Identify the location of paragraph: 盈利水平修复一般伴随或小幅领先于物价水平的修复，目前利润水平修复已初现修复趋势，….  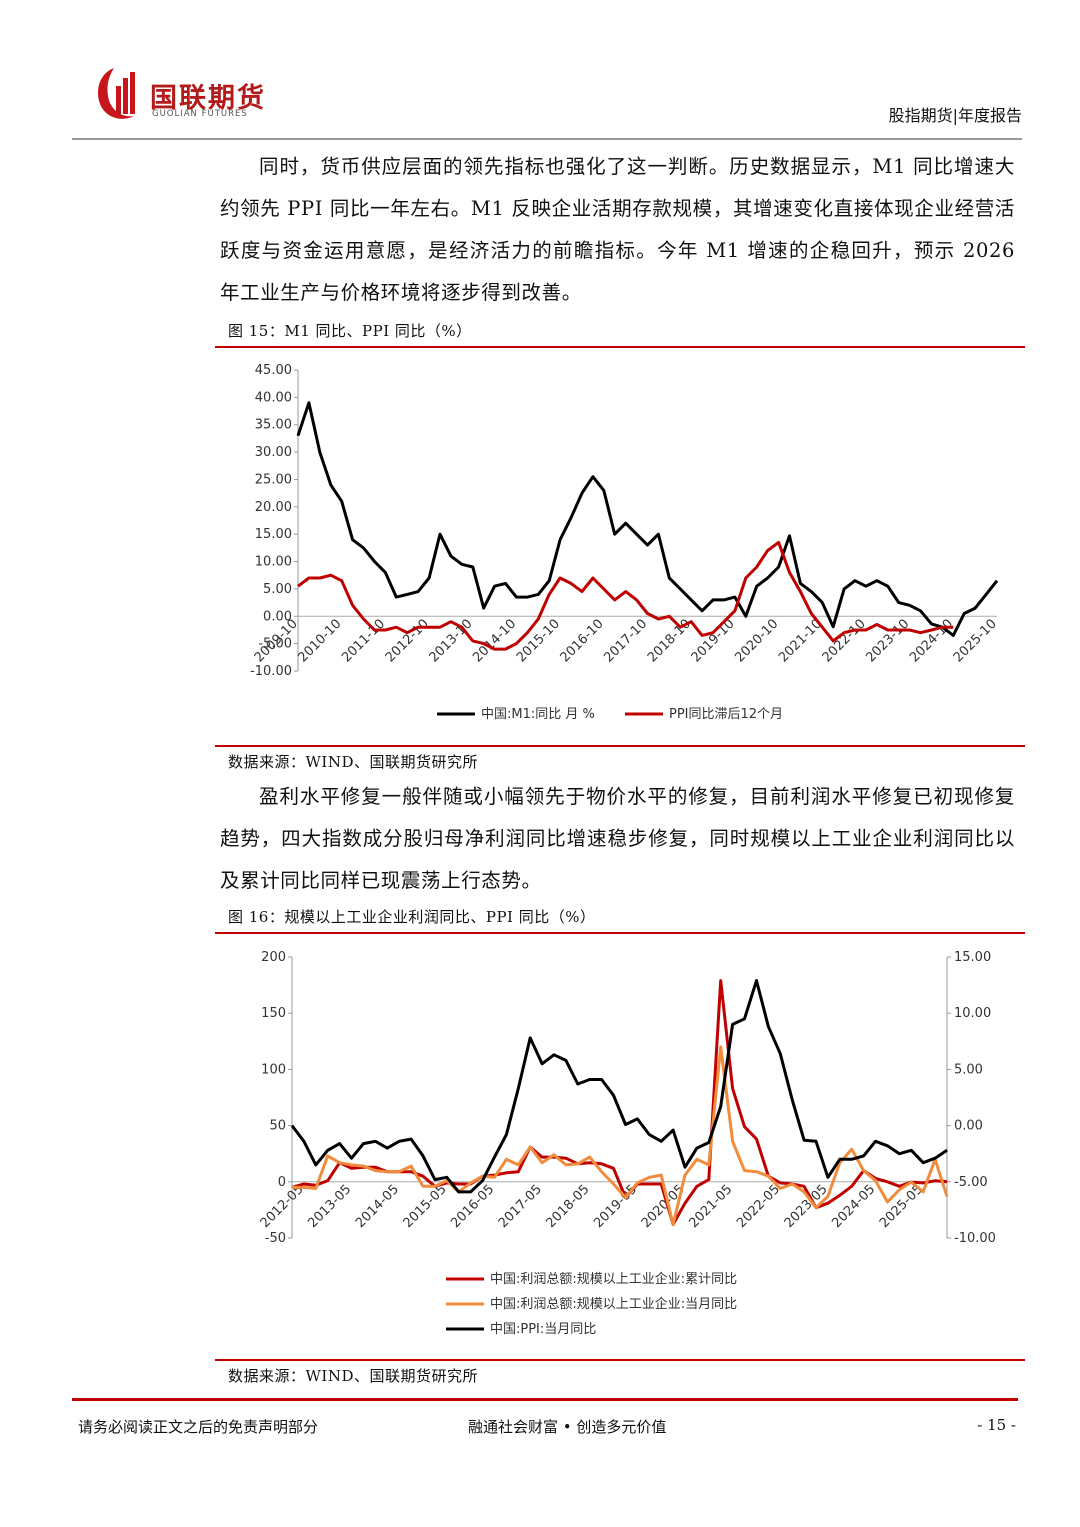
(617, 838).